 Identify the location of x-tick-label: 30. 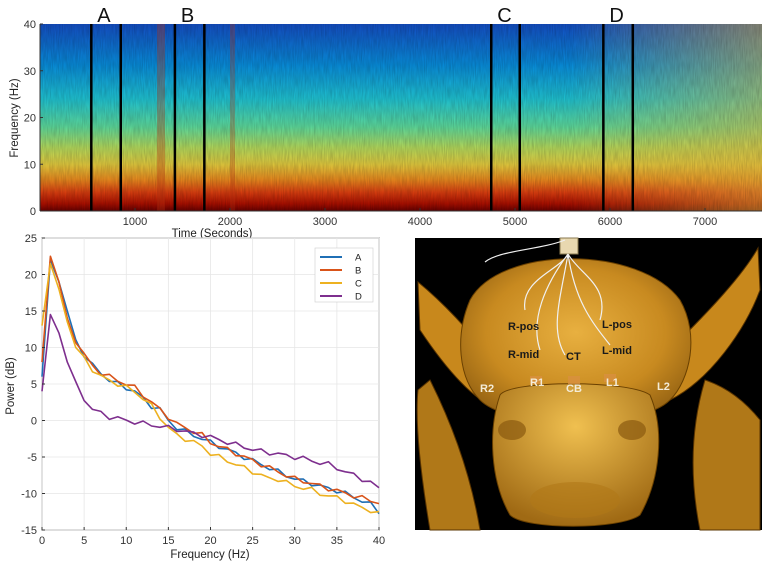
(295, 541).